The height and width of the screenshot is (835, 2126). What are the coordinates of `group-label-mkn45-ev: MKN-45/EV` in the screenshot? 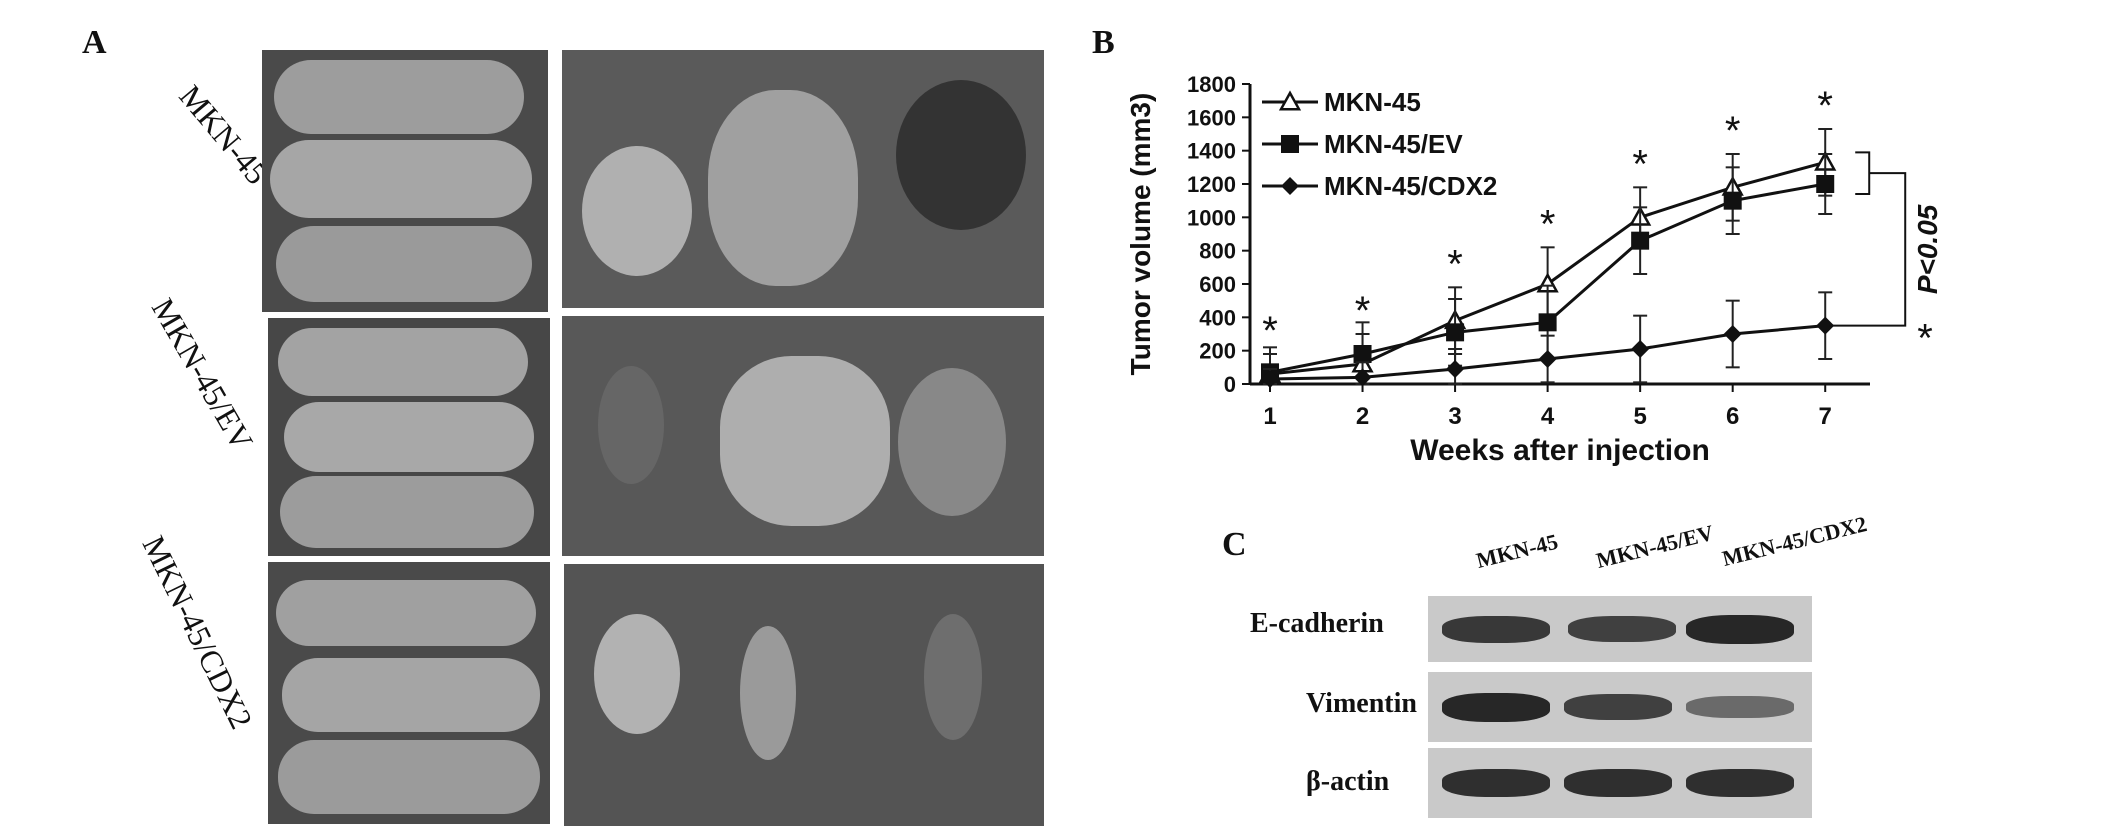 It's located at (202, 374).